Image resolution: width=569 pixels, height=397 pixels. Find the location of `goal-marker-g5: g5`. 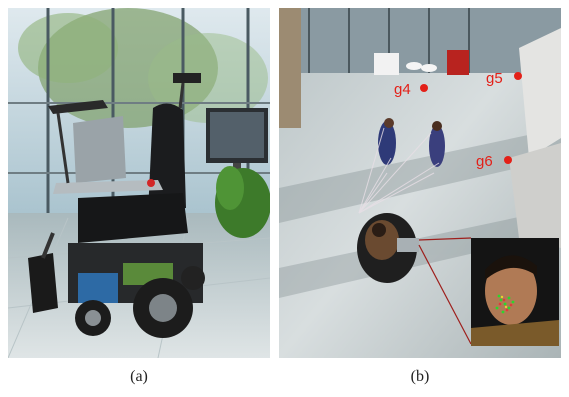

goal-marker-g5: g5 is located at coordinates (504, 78).